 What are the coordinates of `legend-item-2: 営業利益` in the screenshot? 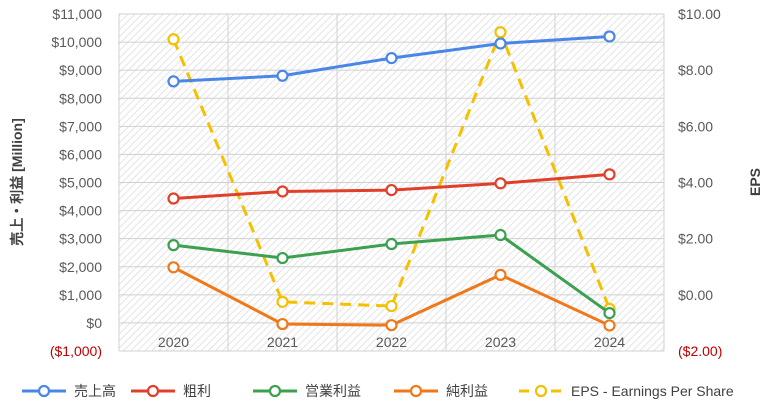 It's located at (307, 391).